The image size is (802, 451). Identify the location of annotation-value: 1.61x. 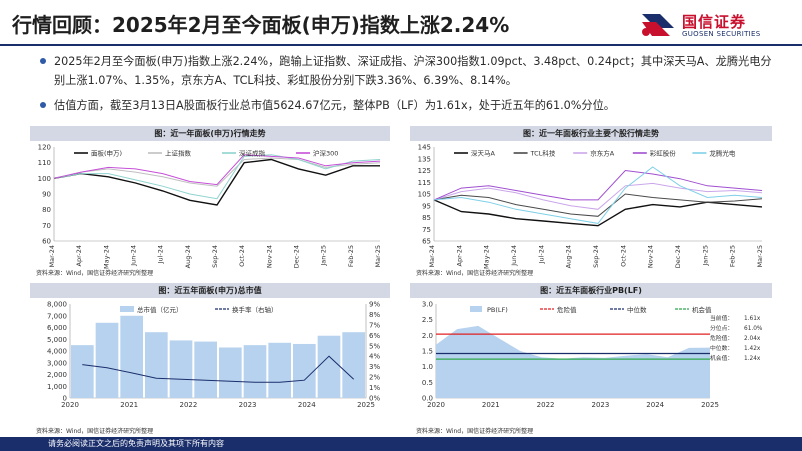
(752, 319).